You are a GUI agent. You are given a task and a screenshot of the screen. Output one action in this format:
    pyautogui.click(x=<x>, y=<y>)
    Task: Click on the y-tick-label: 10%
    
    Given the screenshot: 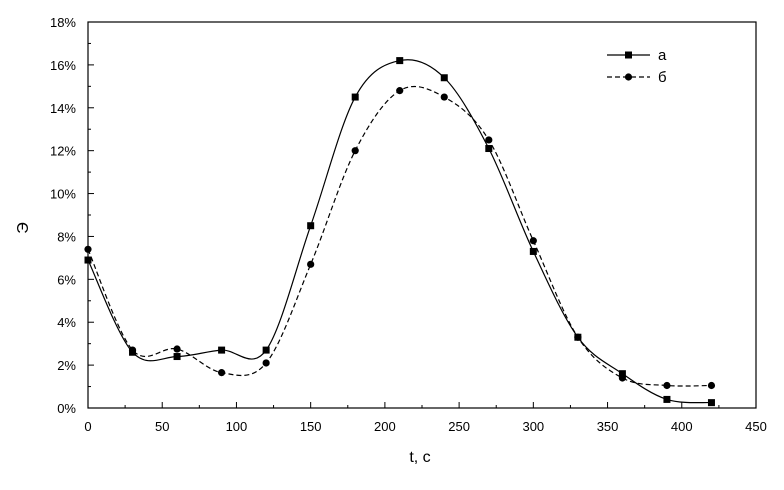 What is the action you would take?
    pyautogui.click(x=63, y=194)
    